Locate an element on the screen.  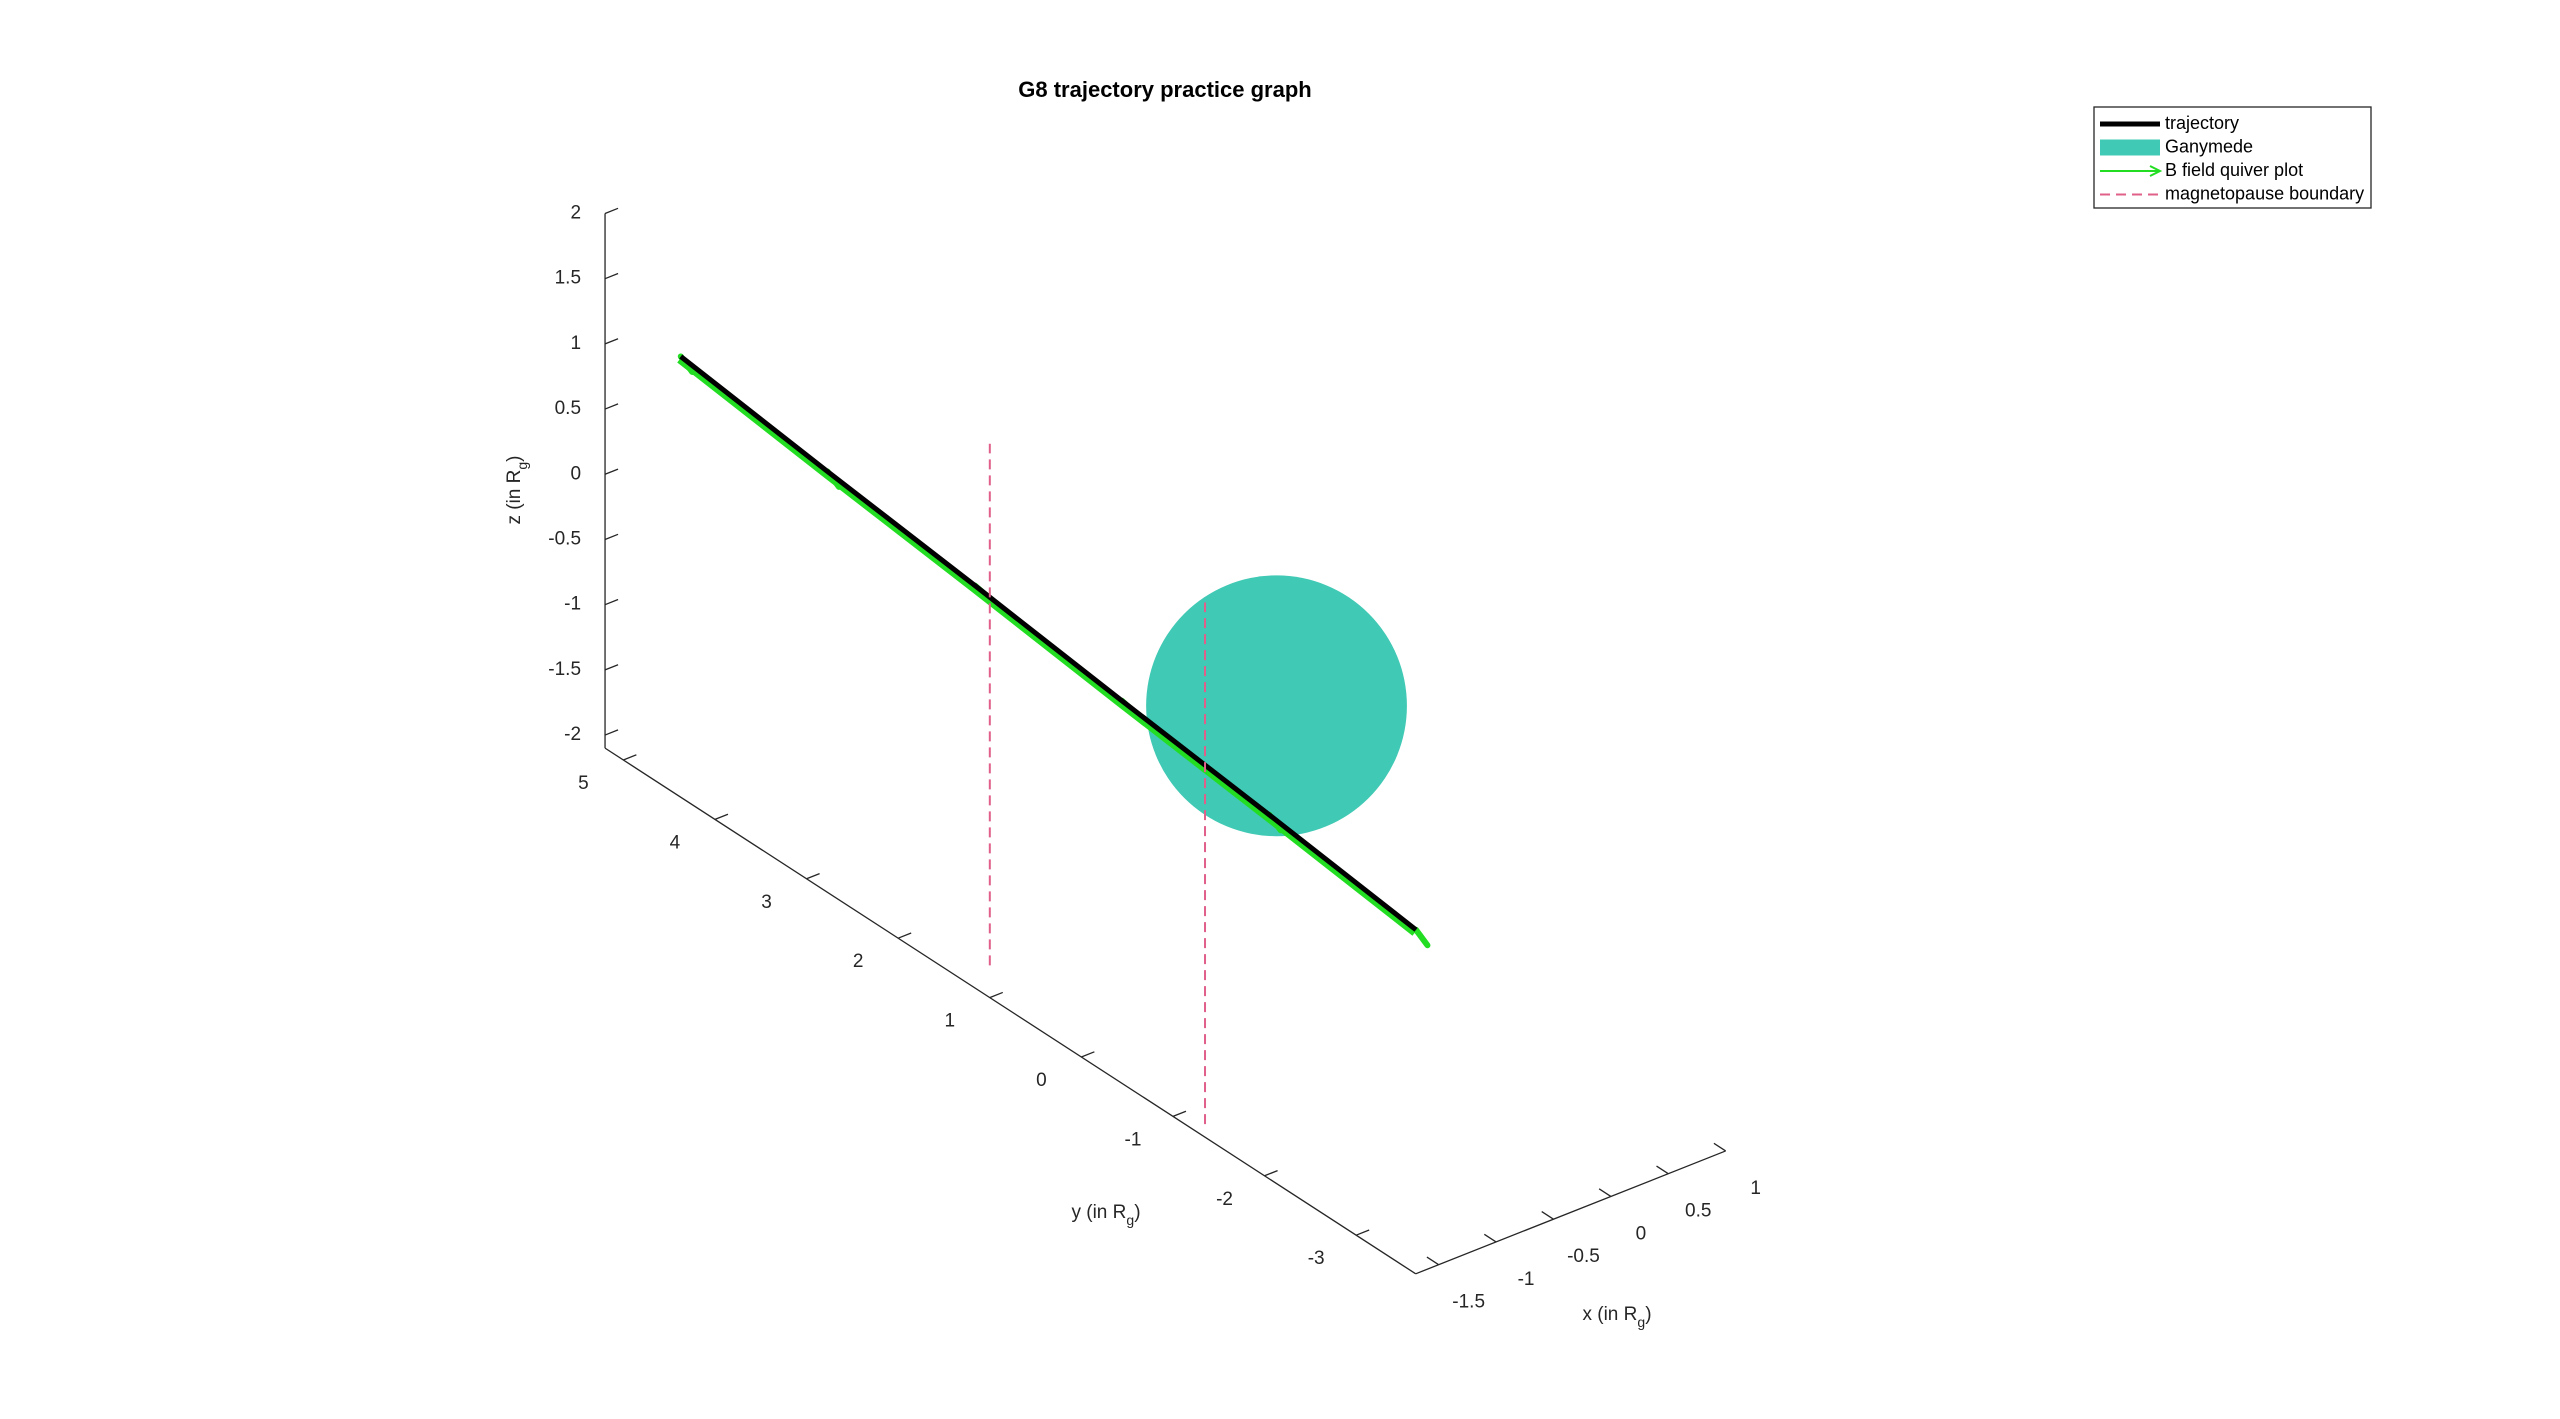
ganymede is located at coordinates (1276, 706).